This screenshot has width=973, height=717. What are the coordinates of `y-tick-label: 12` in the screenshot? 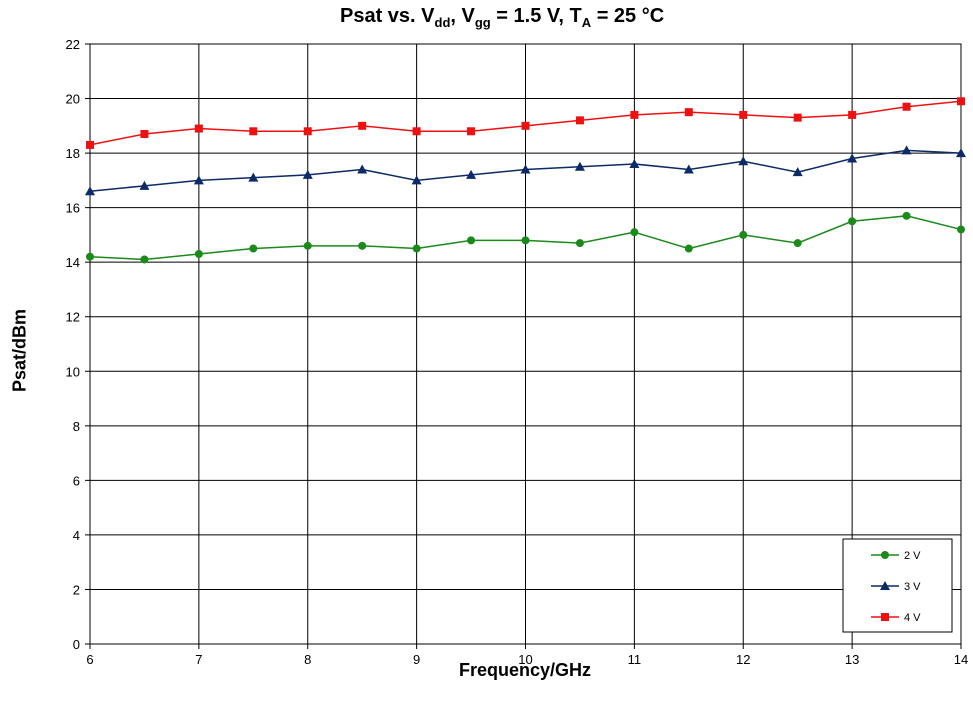 It's located at (73, 317).